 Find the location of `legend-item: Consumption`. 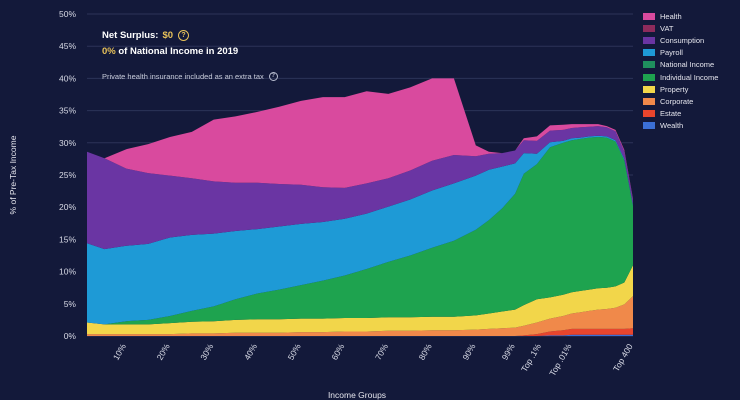

legend-item: Consumption is located at coordinates (690, 40).